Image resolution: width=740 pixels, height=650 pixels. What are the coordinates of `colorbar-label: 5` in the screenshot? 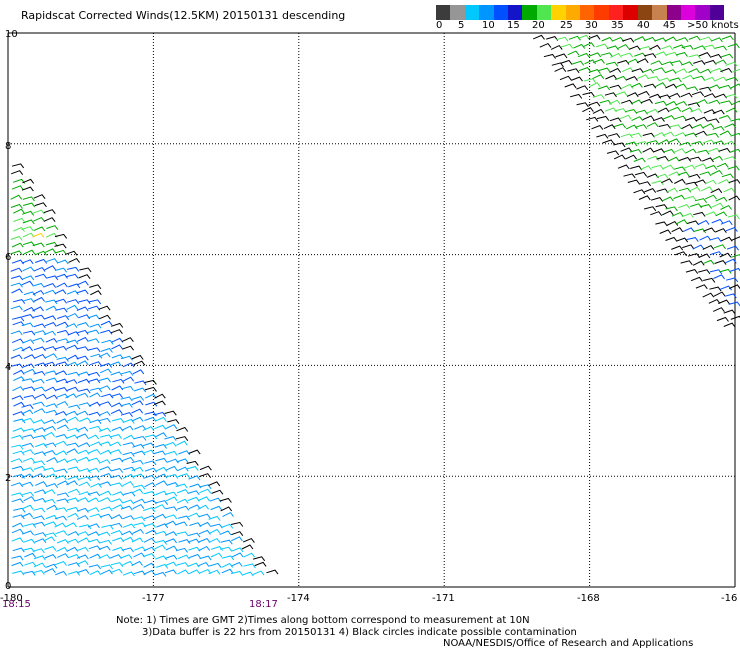 It's located at (461, 25).